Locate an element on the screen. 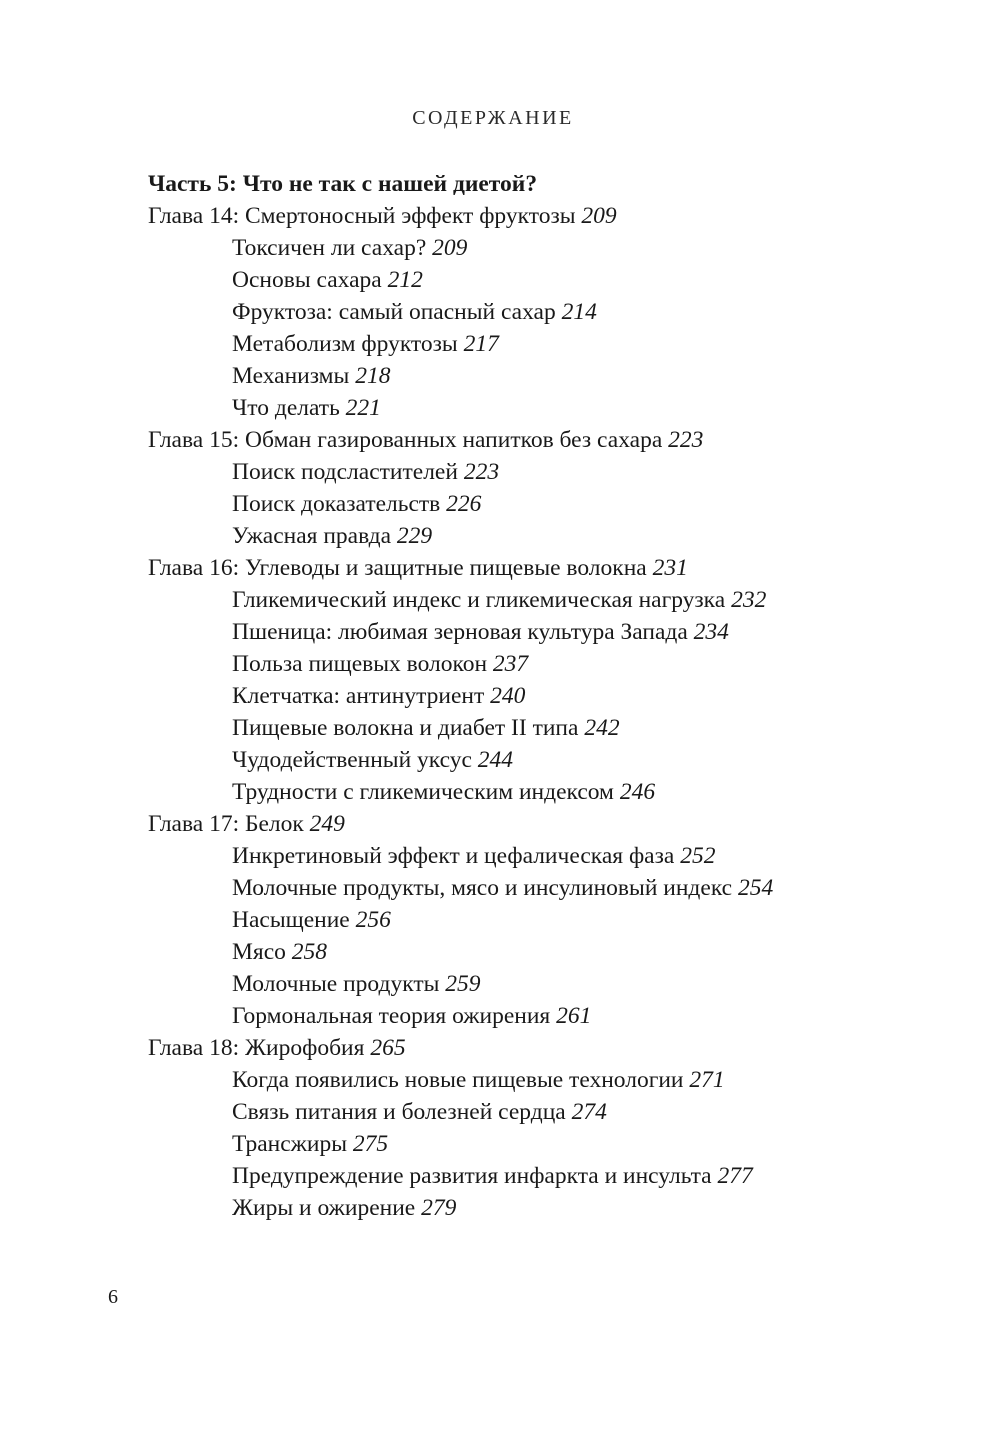 The height and width of the screenshot is (1447, 986). toc-entry: Поиск подсластителей 223 is located at coordinates (528, 472).